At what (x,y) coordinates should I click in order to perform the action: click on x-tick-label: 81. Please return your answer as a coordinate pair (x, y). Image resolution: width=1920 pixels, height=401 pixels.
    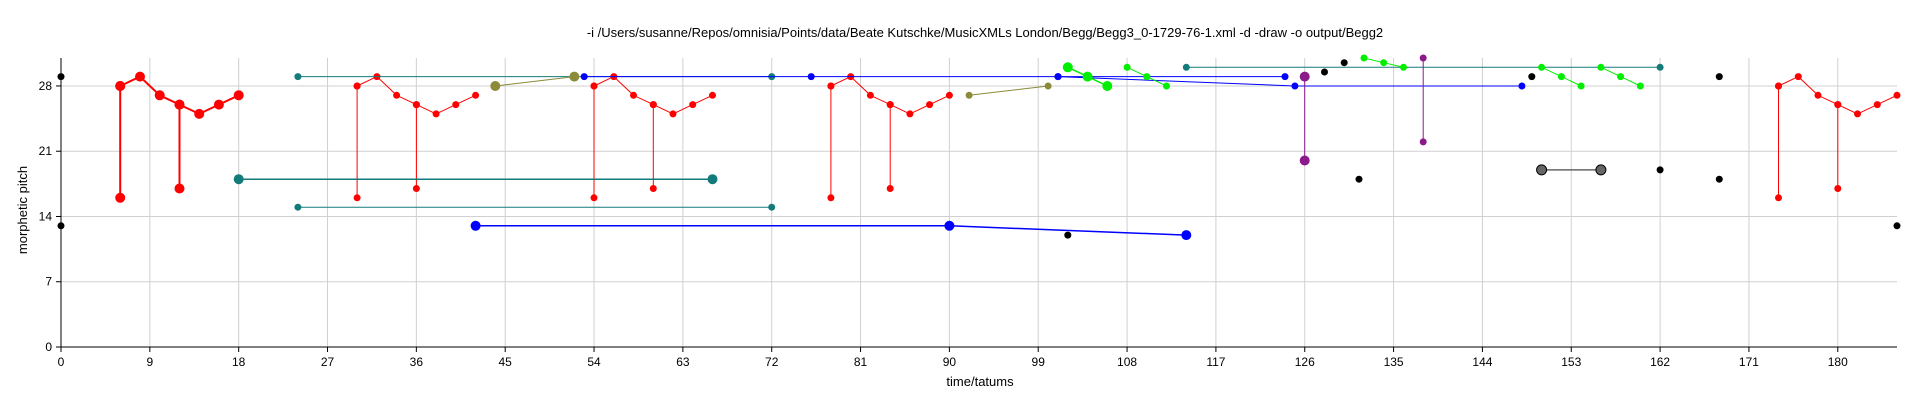
    Looking at the image, I should click on (861, 362).